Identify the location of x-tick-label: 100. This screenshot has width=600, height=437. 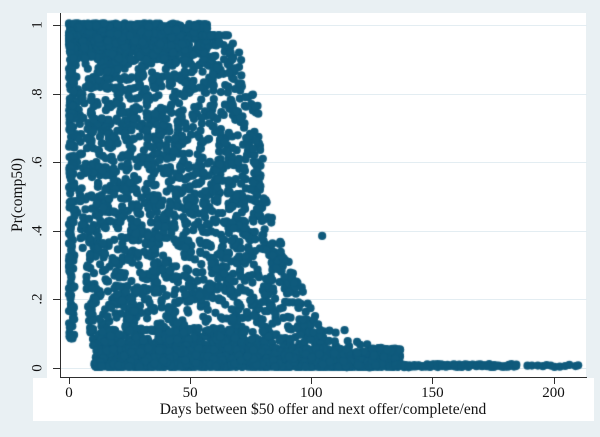
(311, 393).